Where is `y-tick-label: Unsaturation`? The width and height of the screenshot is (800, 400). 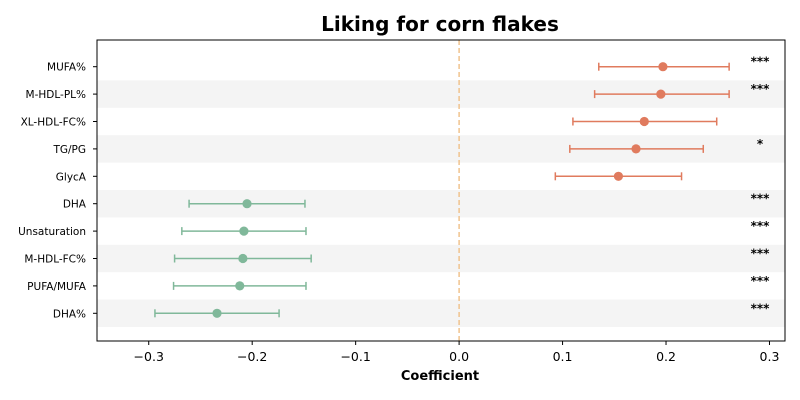
y-tick-label: Unsaturation is located at coordinates (52, 232).